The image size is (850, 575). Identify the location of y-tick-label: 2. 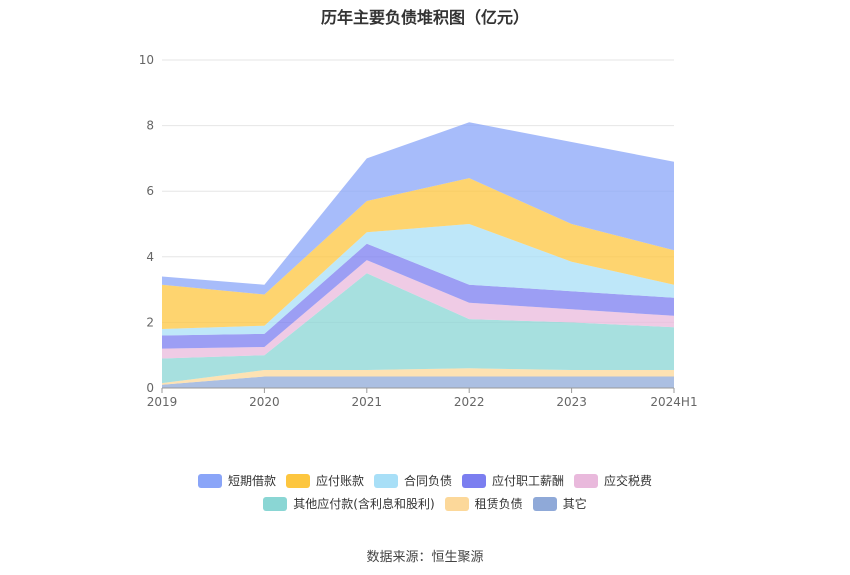
(150, 322).